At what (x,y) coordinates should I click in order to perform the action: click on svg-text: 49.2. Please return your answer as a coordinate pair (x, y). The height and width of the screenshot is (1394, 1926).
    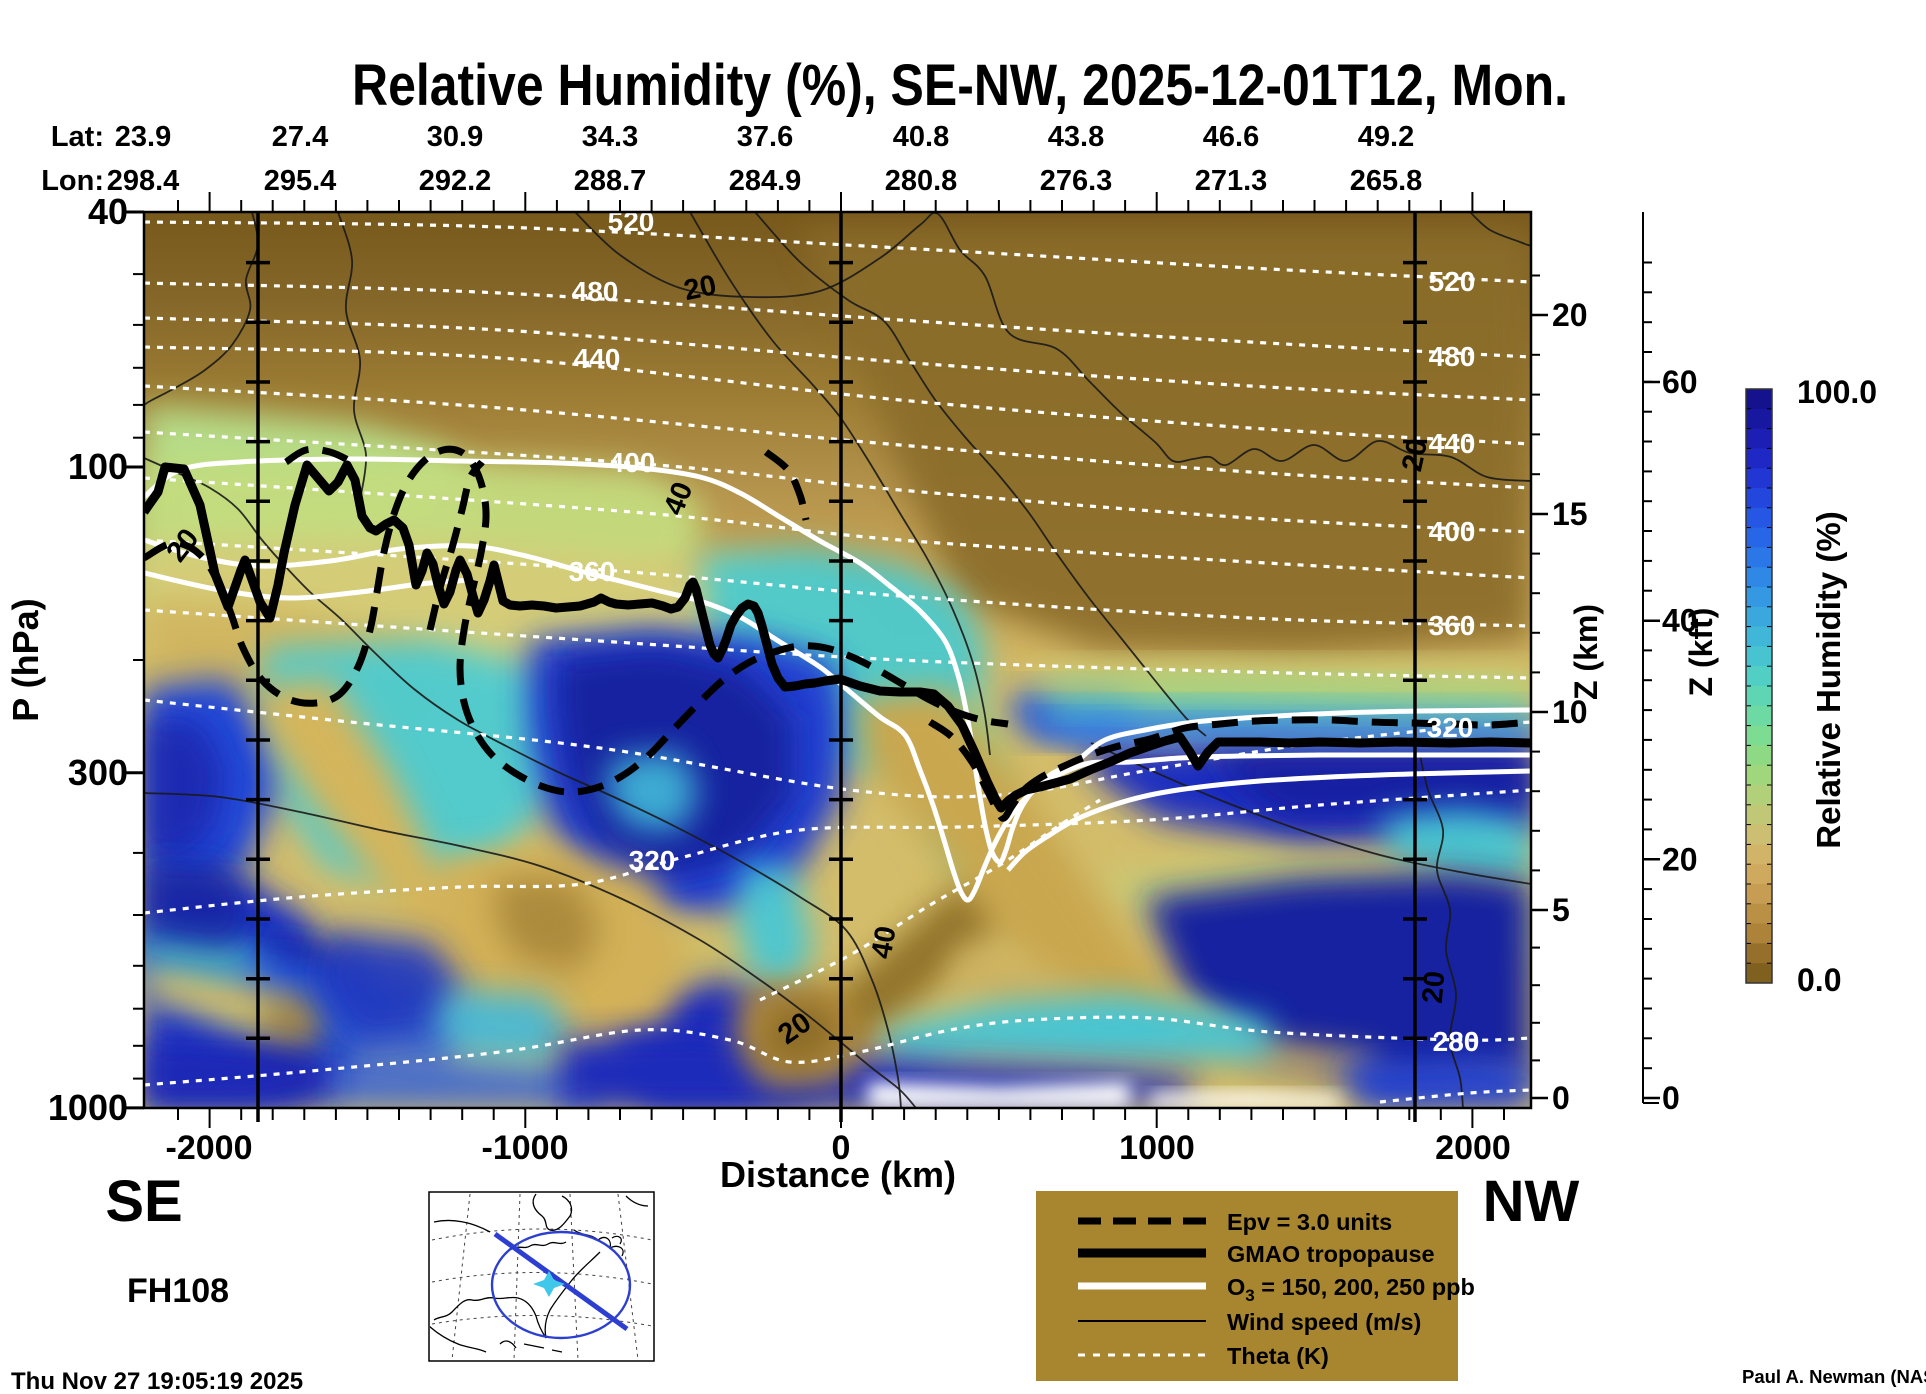
    Looking at the image, I should click on (1386, 137).